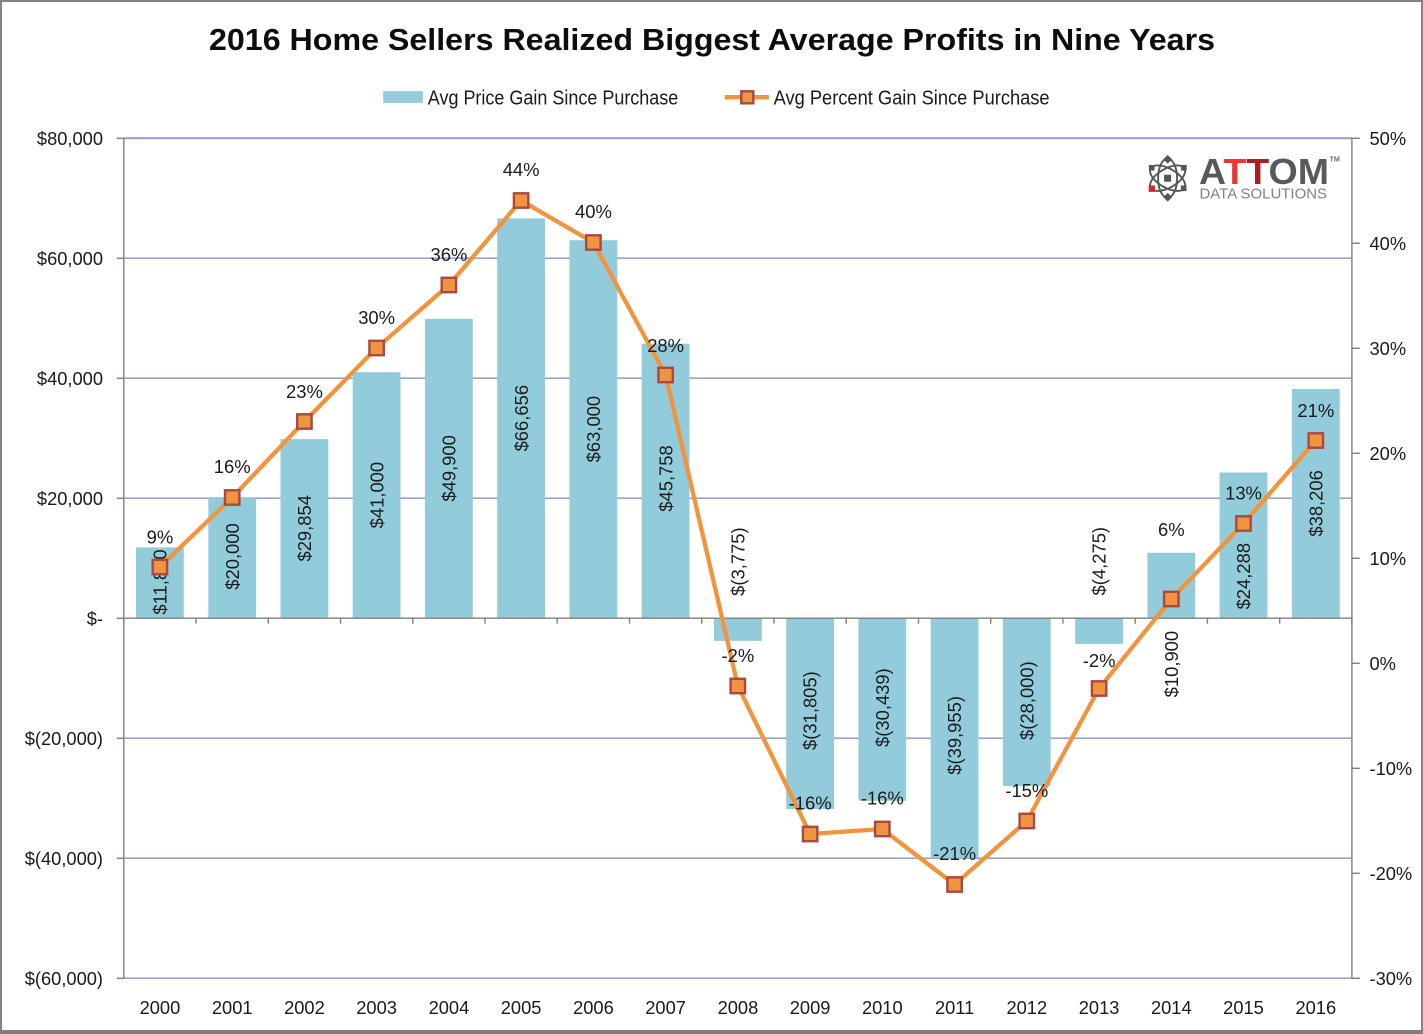 The image size is (1423, 1034). What do you see at coordinates (593, 429) in the screenshot?
I see `svg-text: $63,000` at bounding box center [593, 429].